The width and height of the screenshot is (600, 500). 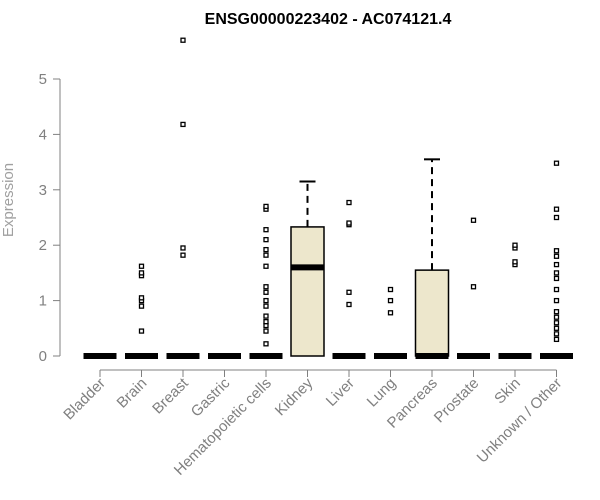 What do you see at coordinates (43, 356) in the screenshot?
I see `y-tick-label: 0` at bounding box center [43, 356].